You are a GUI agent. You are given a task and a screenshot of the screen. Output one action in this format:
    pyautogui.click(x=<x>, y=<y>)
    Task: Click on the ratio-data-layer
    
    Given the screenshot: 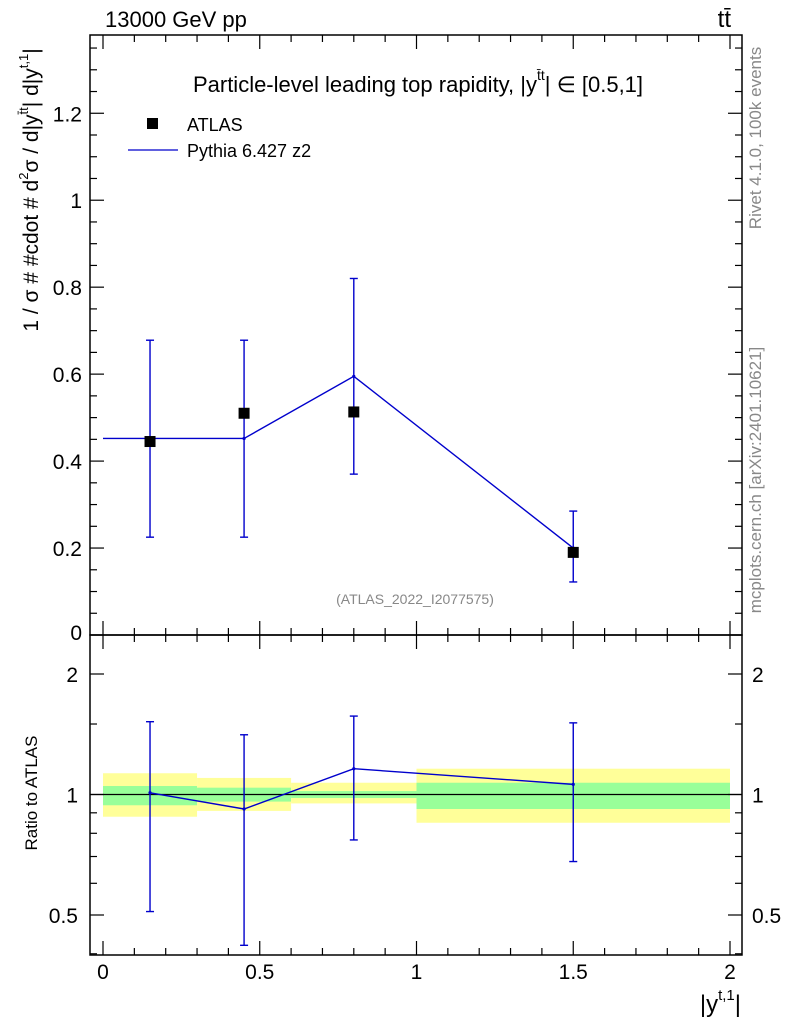 What is the action you would take?
    pyautogui.click(x=362, y=831)
    